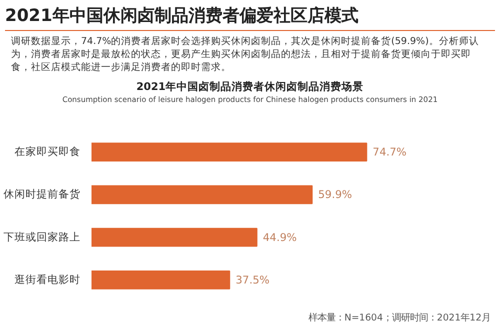  I want to click on y-tick-label: 逛街看电影时, so click(47, 279).